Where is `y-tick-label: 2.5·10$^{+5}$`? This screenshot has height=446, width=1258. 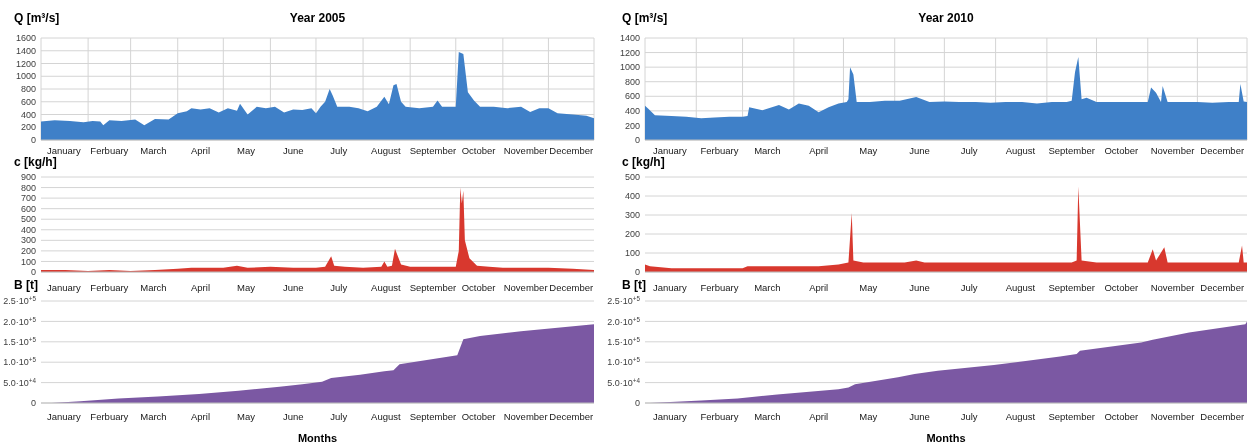 y-tick-label: 2.5·10$^{+5}$ is located at coordinates (624, 300).